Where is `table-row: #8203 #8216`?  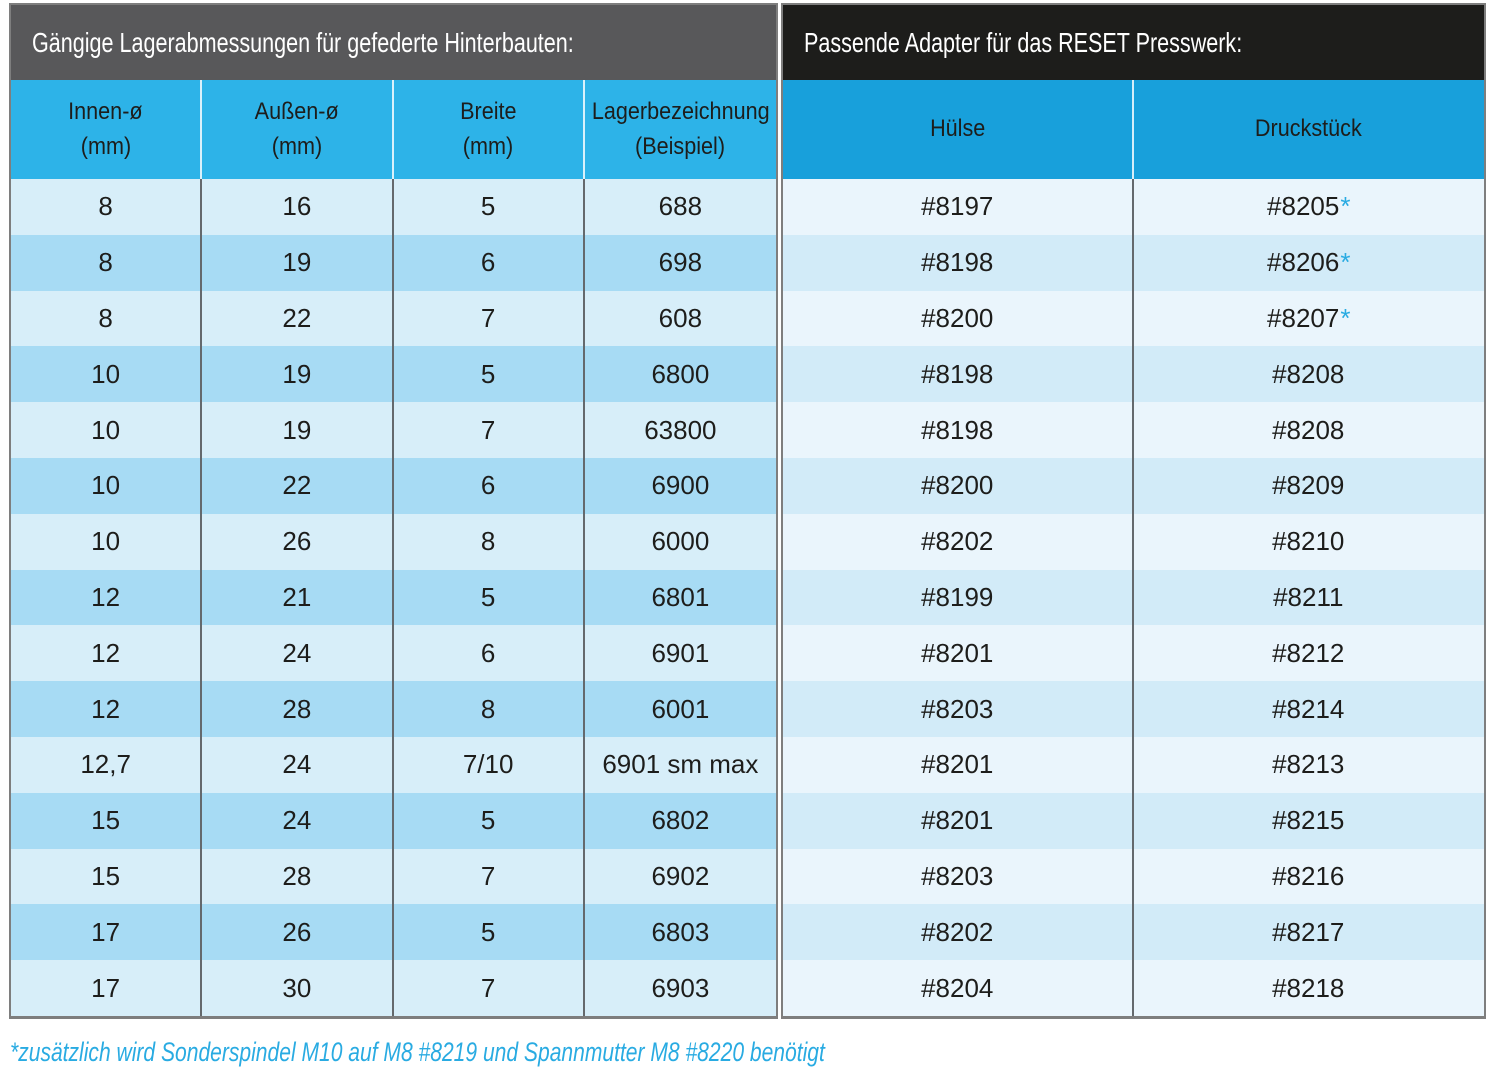
table-row: #8203 #8216 is located at coordinates (1134, 876).